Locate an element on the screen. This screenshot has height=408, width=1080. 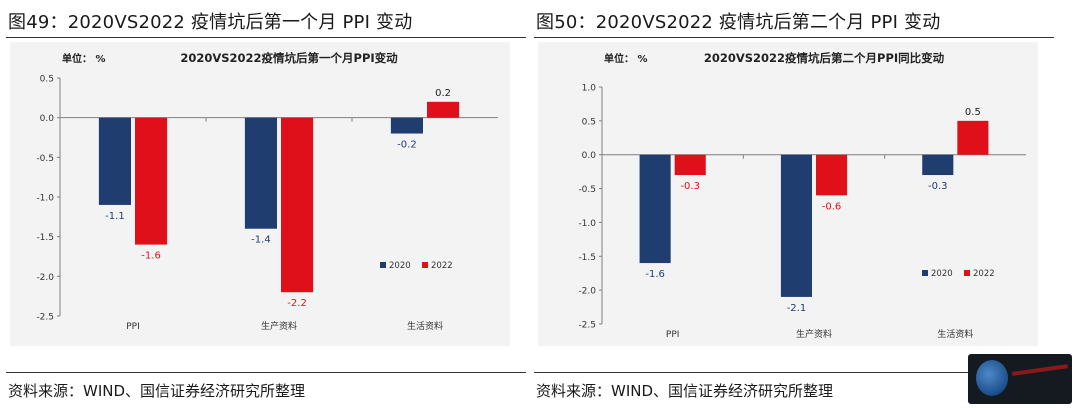
data-label: 0.2 is located at coordinates (443, 93).